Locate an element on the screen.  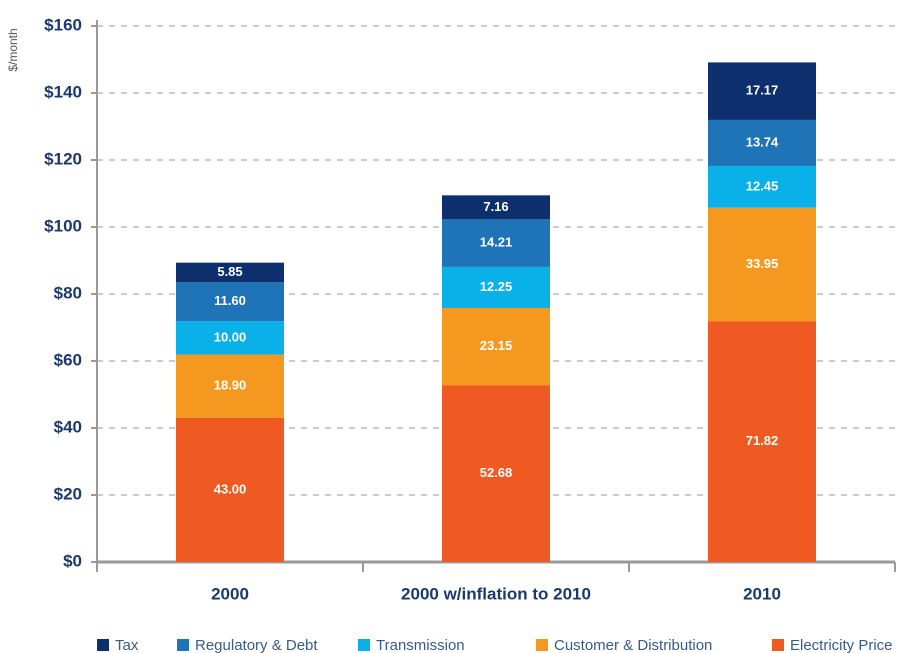
value-label: 17.17 is located at coordinates (762, 90).